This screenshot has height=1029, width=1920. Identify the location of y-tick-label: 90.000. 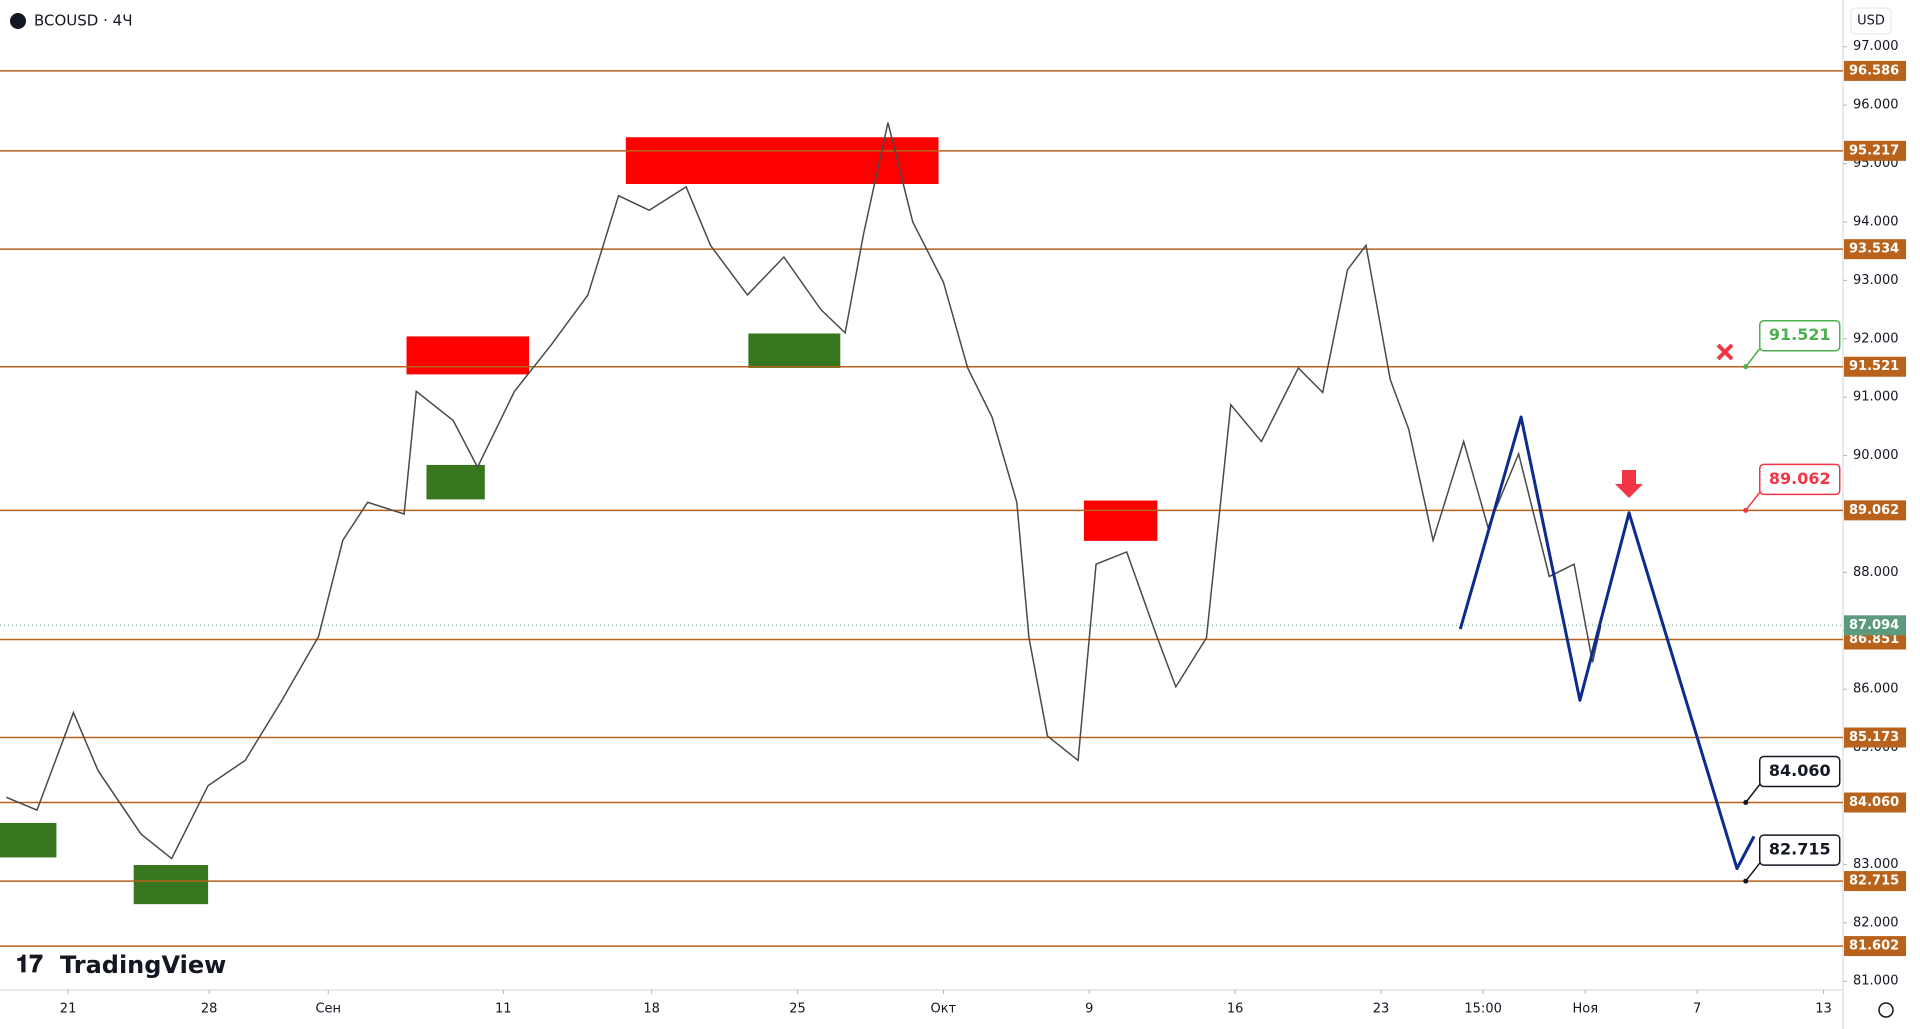
(1876, 455).